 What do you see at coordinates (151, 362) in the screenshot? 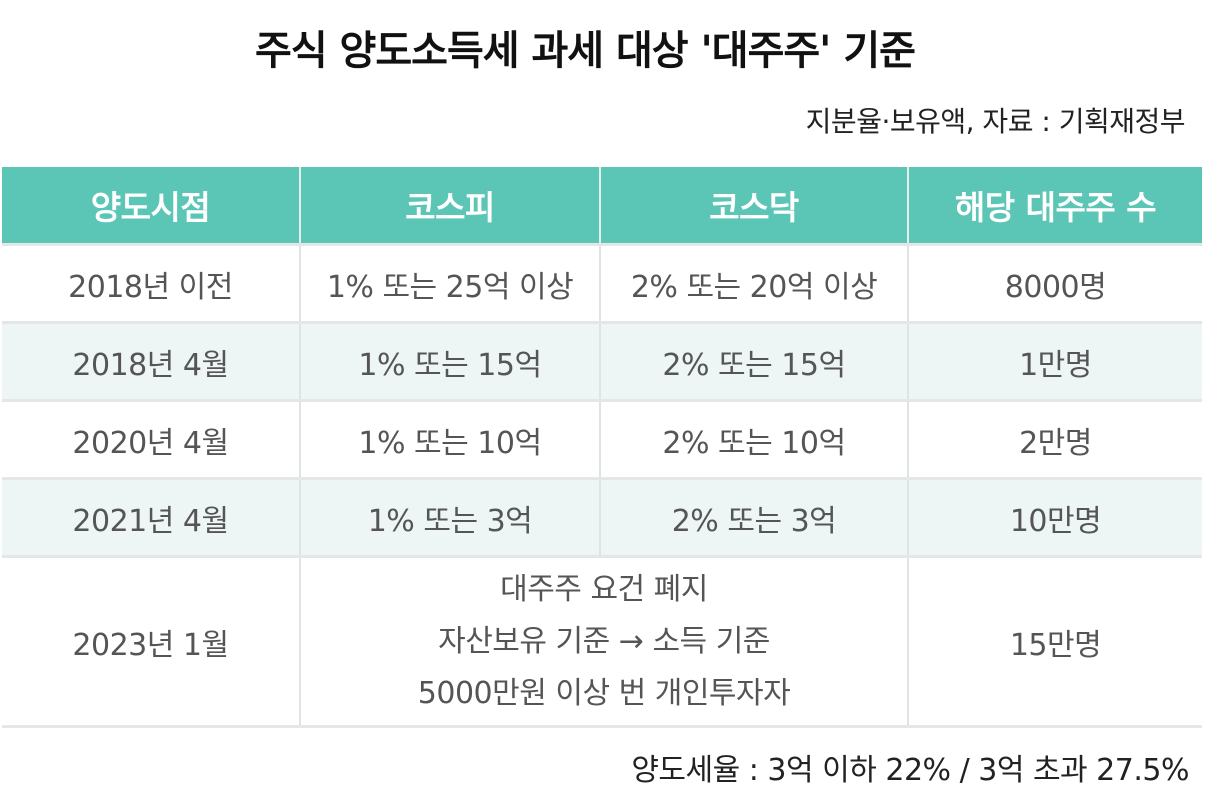
I see `cell-date: 2018년 4월` at bounding box center [151, 362].